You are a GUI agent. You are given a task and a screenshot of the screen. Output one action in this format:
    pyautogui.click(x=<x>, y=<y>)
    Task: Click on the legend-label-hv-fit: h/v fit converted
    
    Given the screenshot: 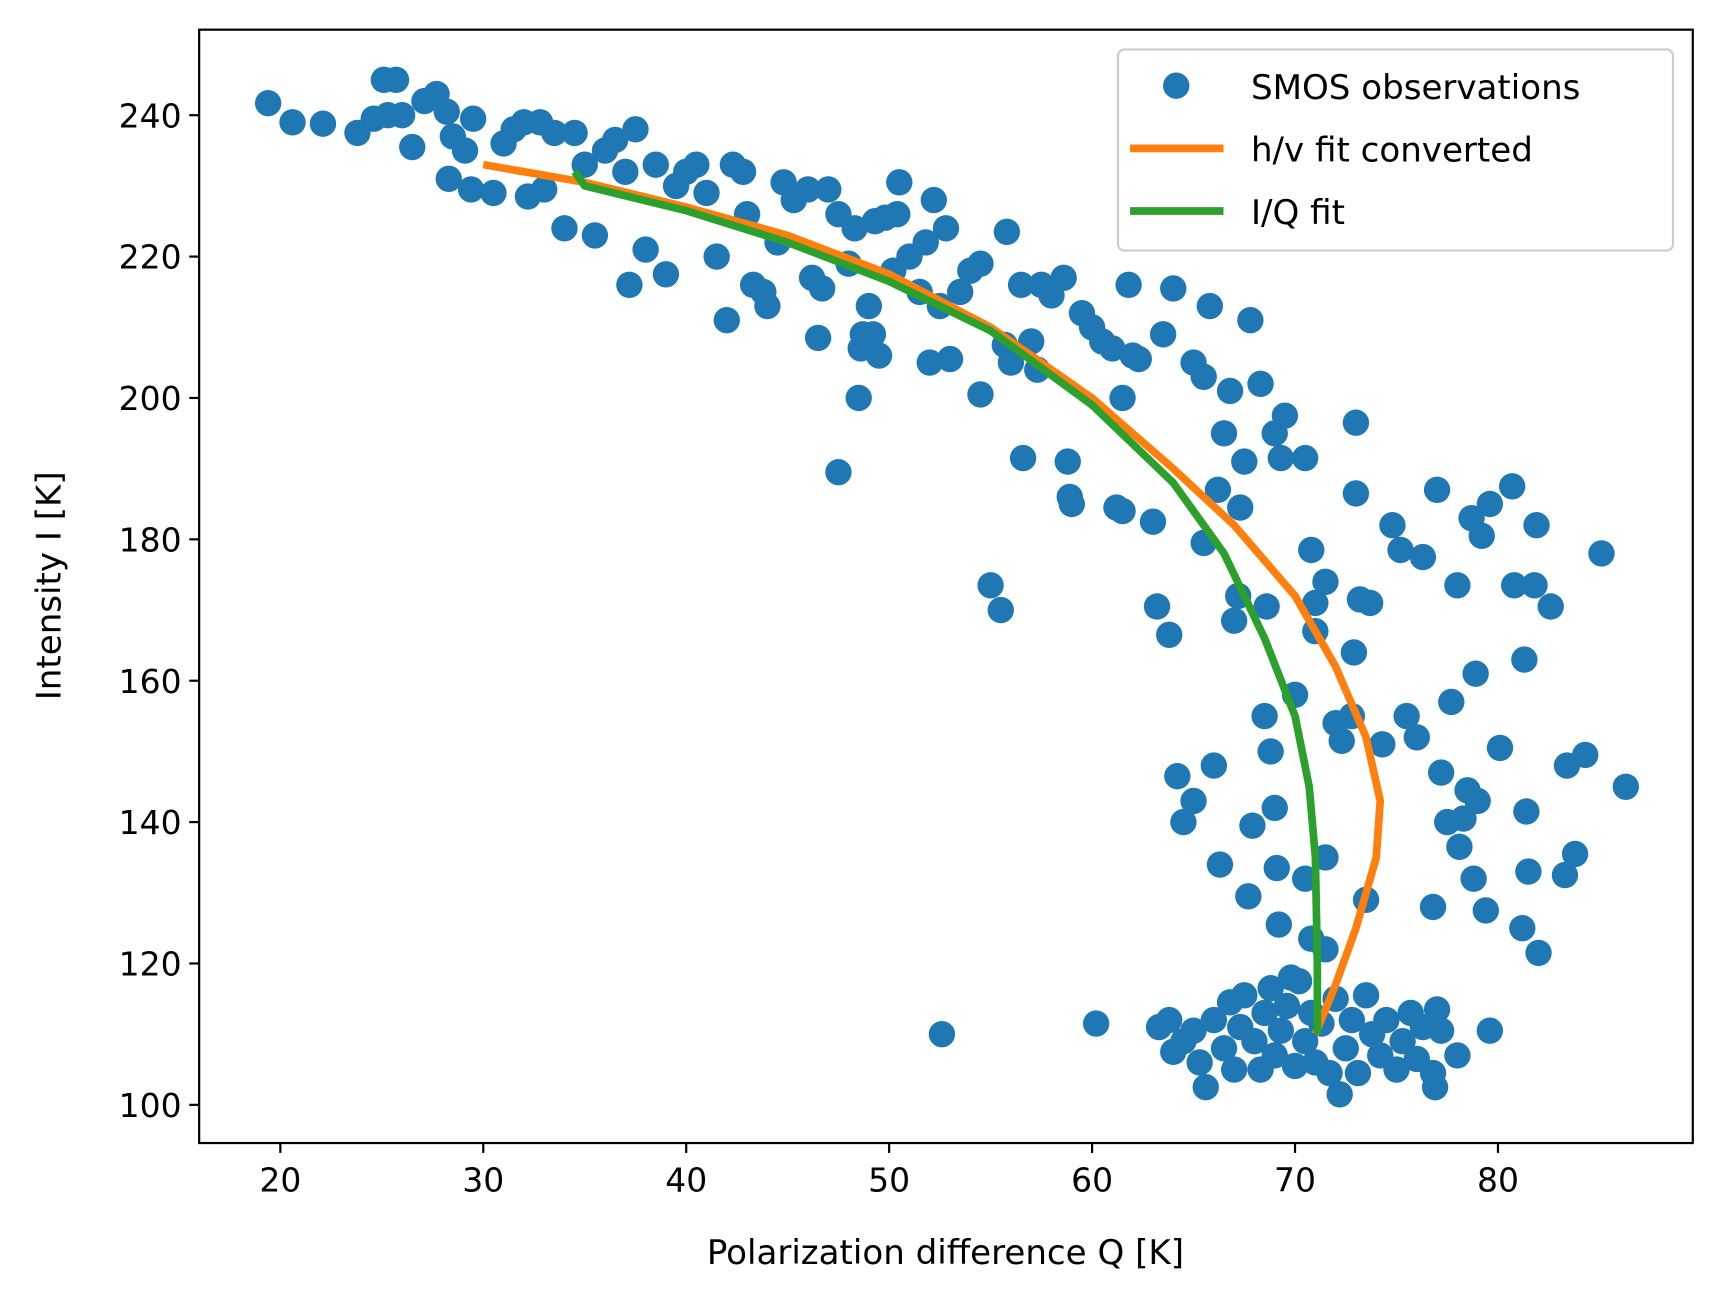 What is the action you would take?
    pyautogui.click(x=1392, y=151)
    